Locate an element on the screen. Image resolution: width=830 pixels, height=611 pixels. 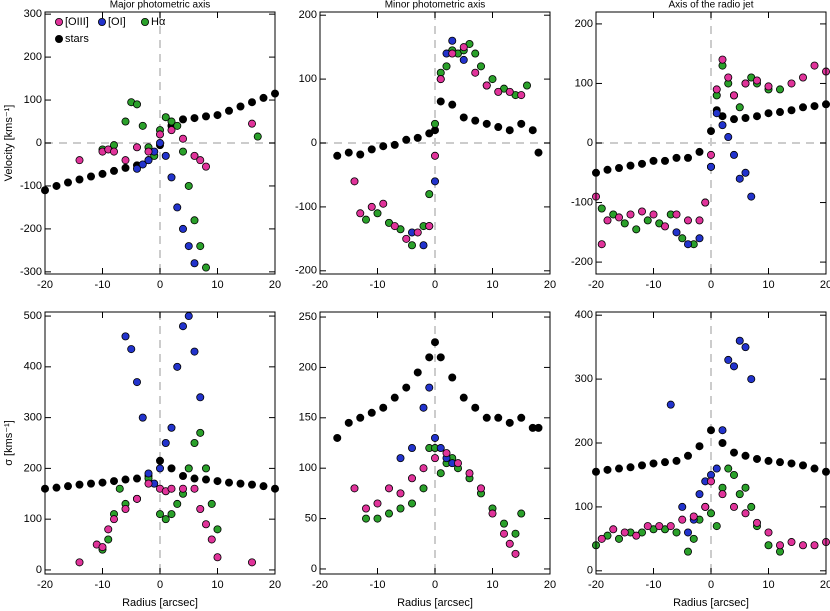
y-tick-label: 0 is located at coordinates (314, 569).